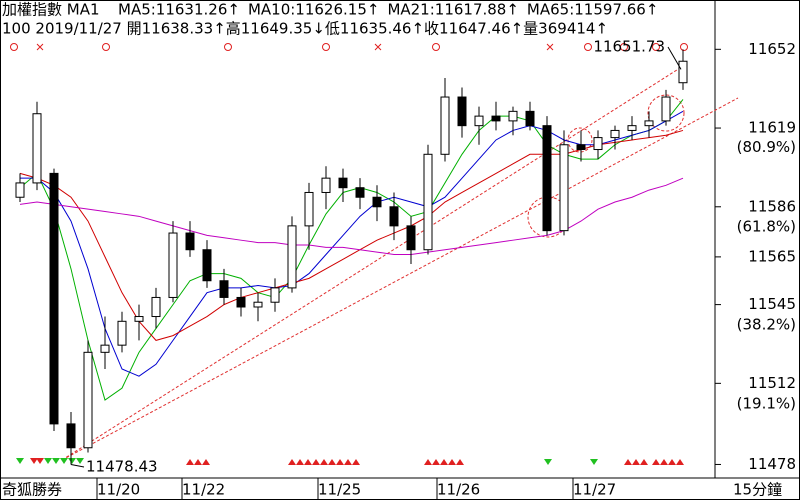  I want to click on legend-entry: MA21:11617.88↑, so click(452, 10).